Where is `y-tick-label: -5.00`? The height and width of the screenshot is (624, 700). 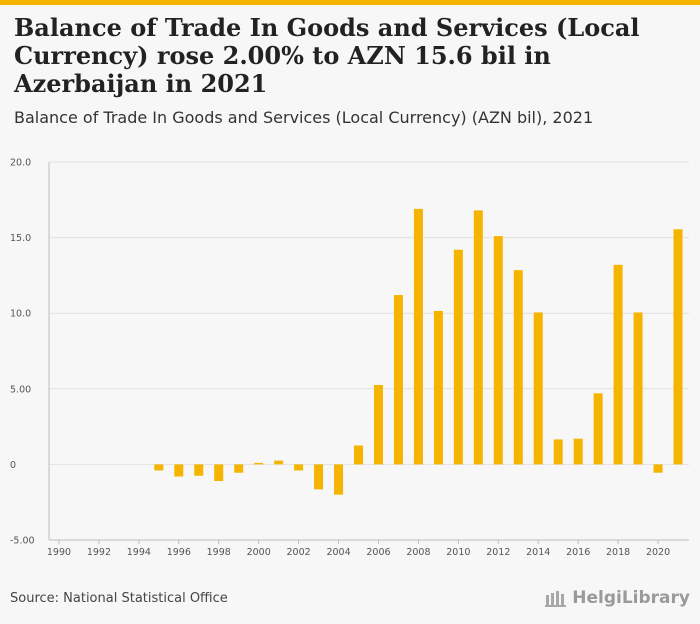 y-tick-label: -5.00 is located at coordinates (22, 541).